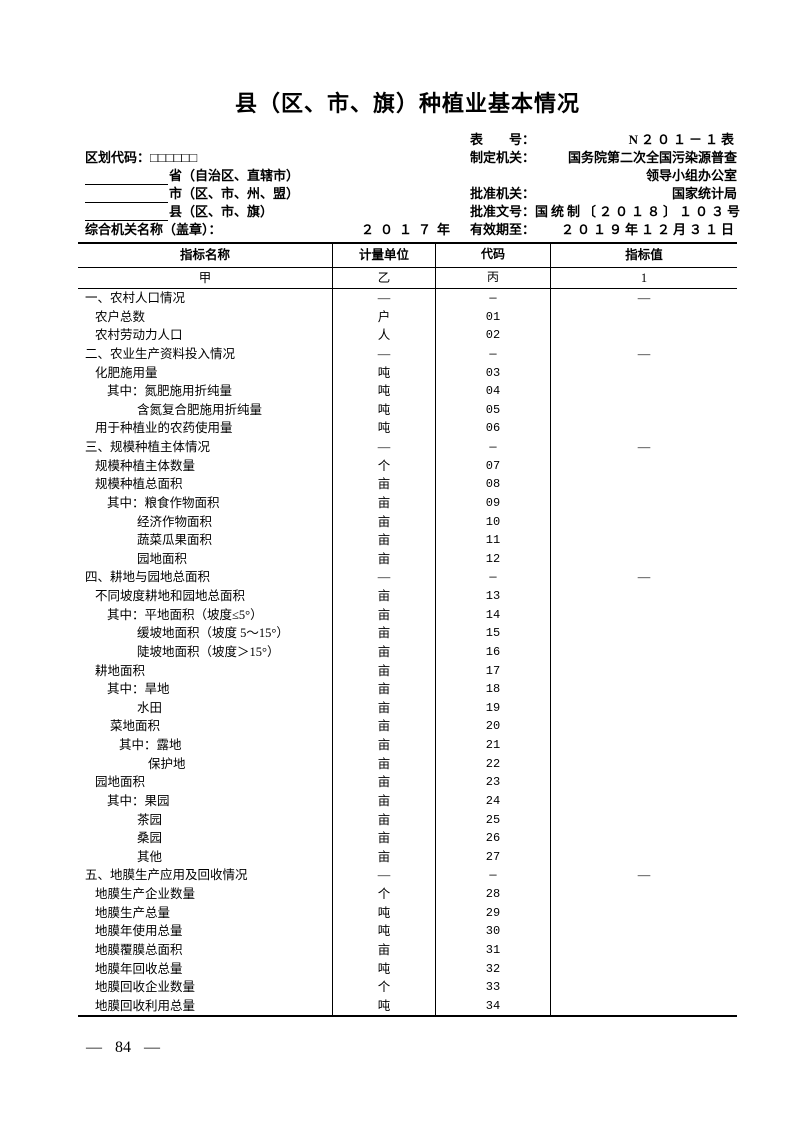 Image resolution: width=800 pixels, height=1131 pixels. Describe the element at coordinates (639, 211) in the screenshot. I see `doc-no-value: 国统制〔２０１８〕１０３号` at that location.